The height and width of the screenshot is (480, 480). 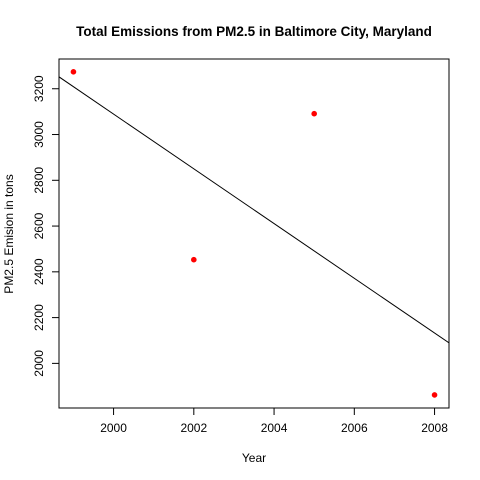 What do you see at coordinates (39, 363) in the screenshot?
I see `y-tick-label: 2000` at bounding box center [39, 363].